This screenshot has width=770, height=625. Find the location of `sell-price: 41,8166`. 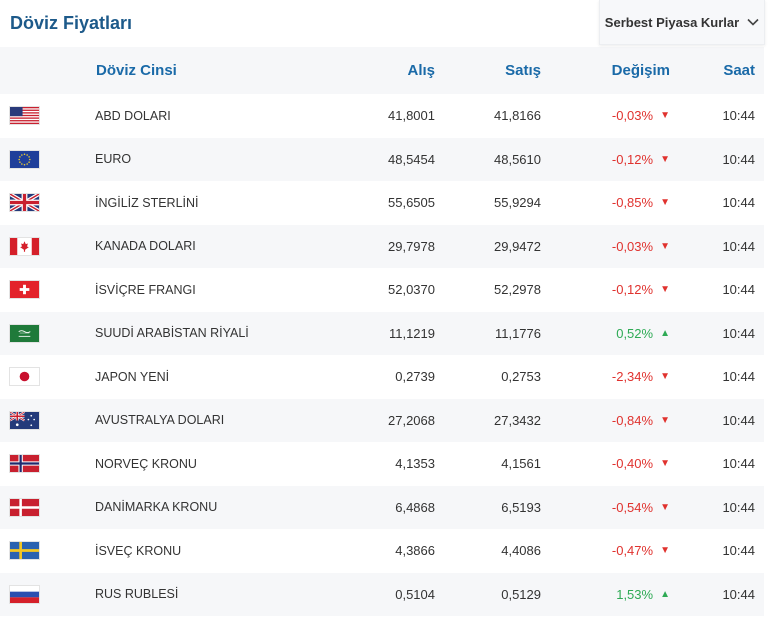

sell-price: 41,8166 is located at coordinates (517, 116).